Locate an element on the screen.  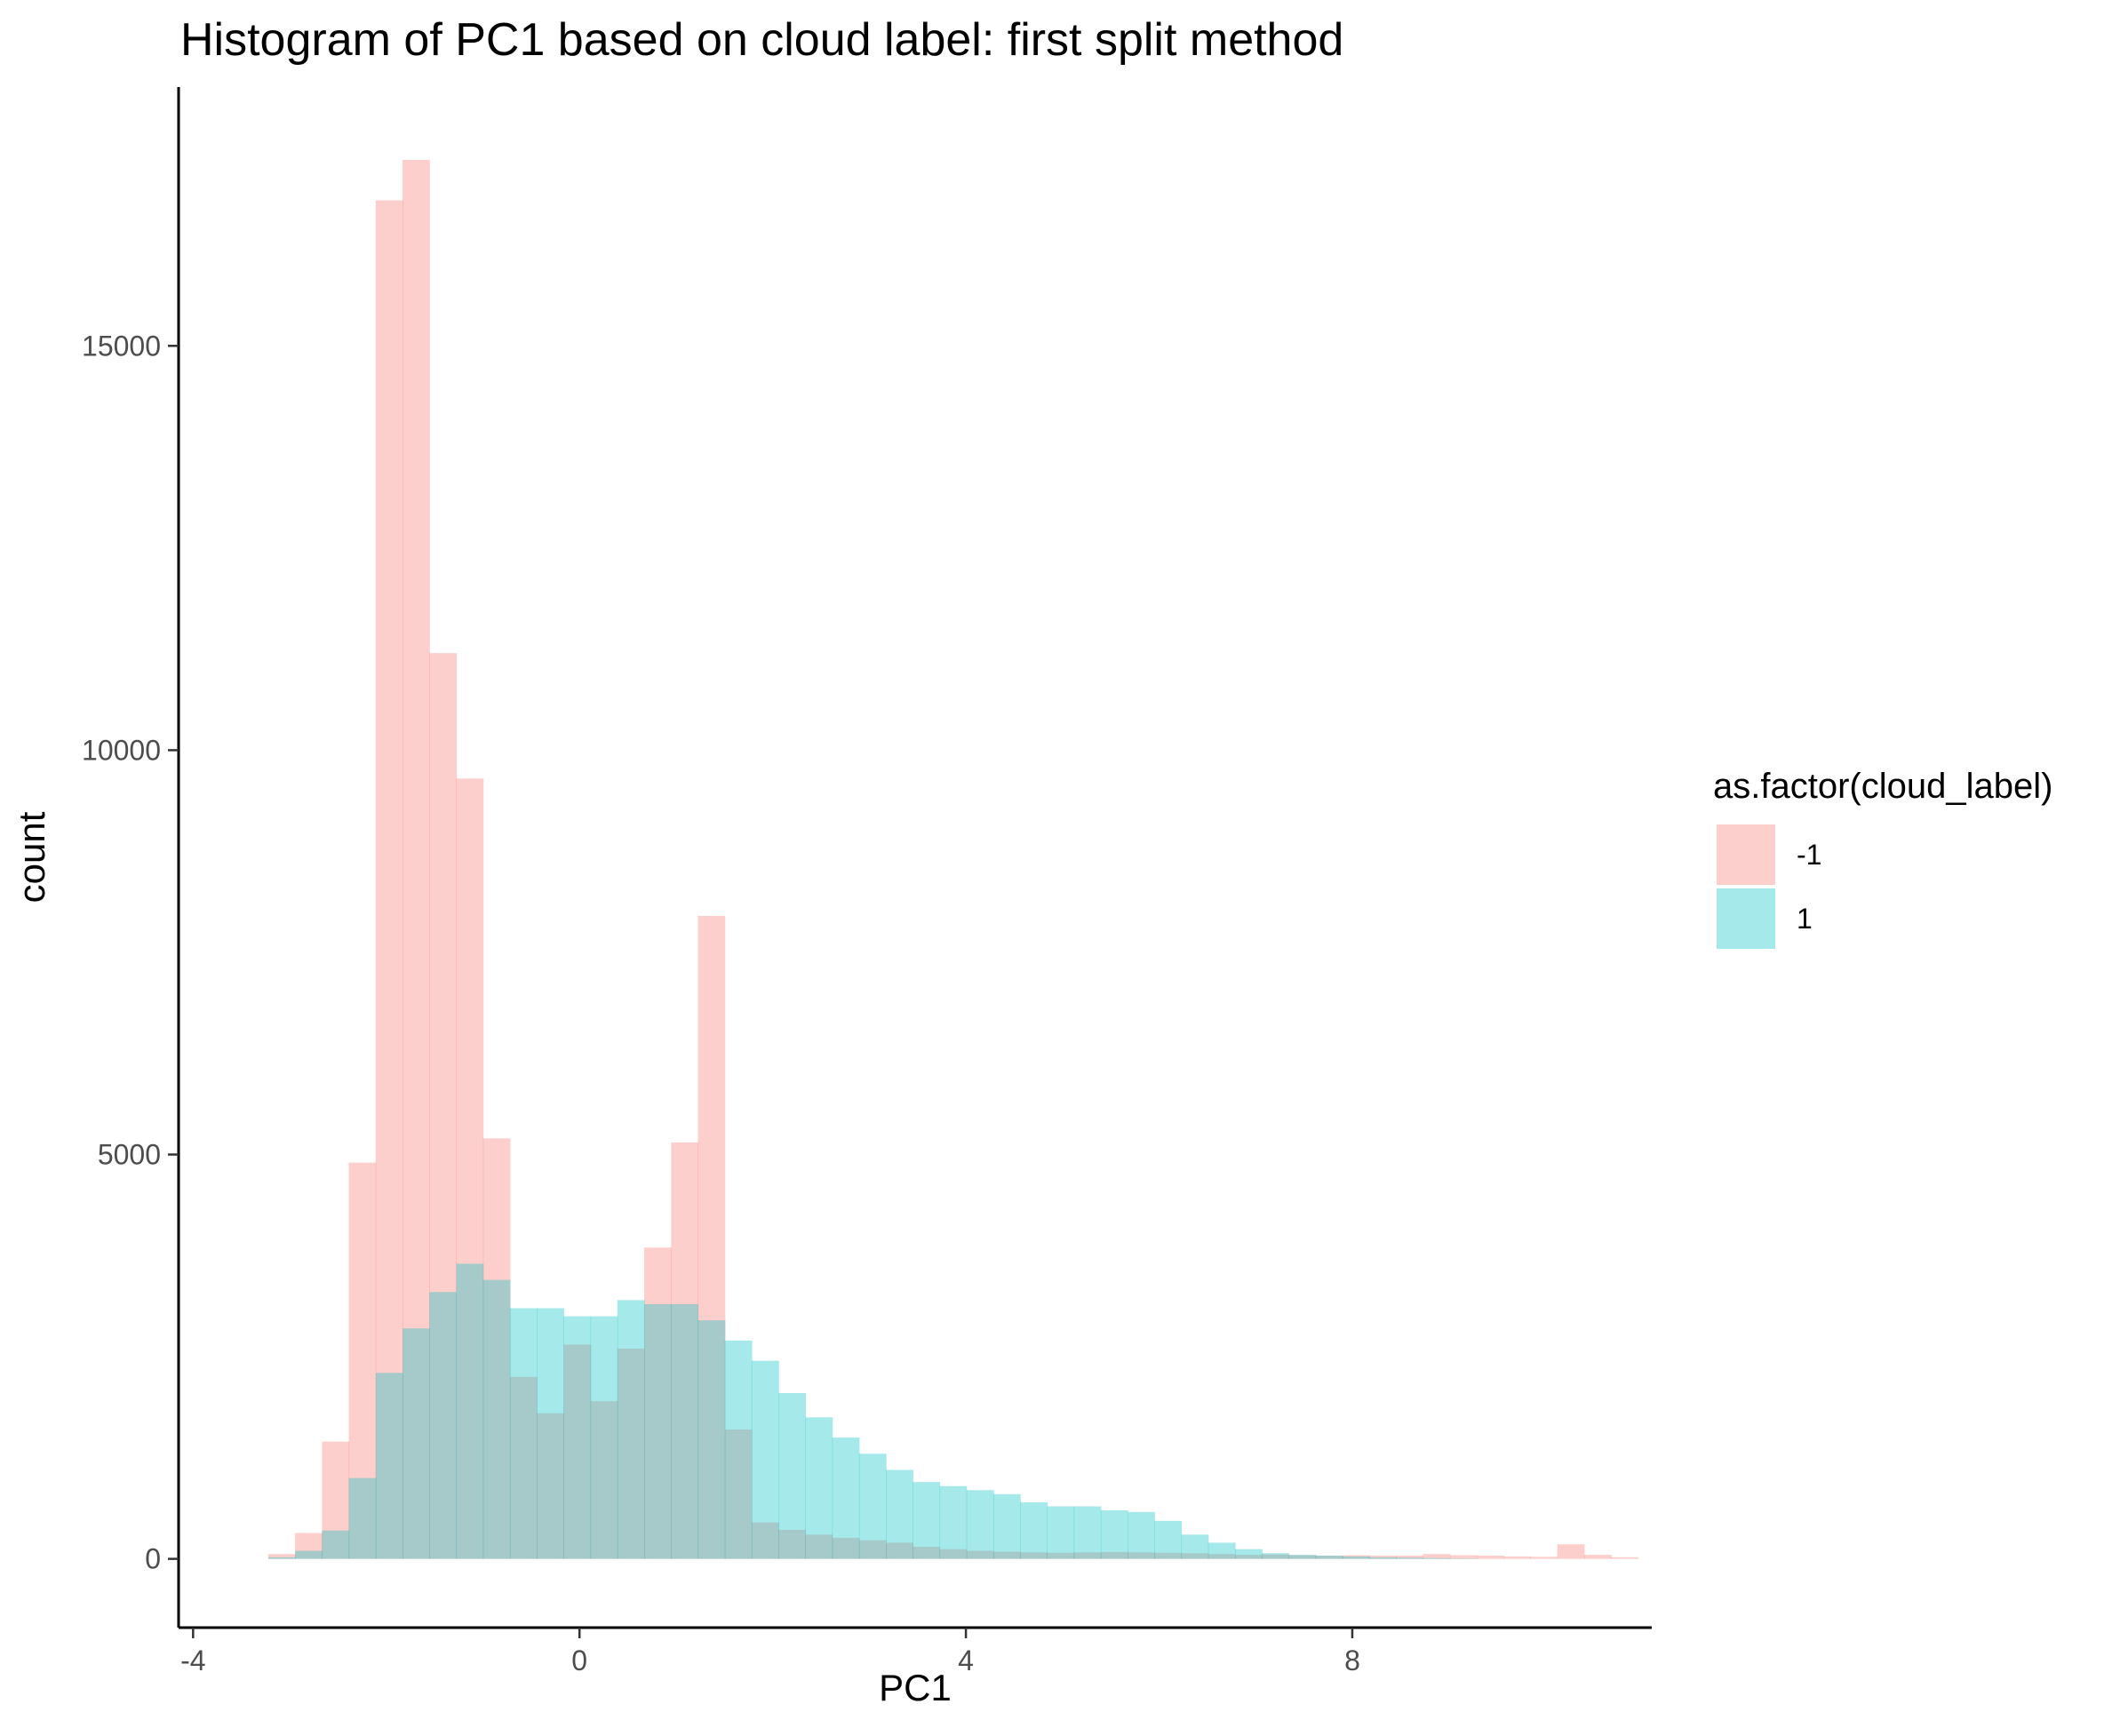
x-tick-label: 0 is located at coordinates (579, 1660).